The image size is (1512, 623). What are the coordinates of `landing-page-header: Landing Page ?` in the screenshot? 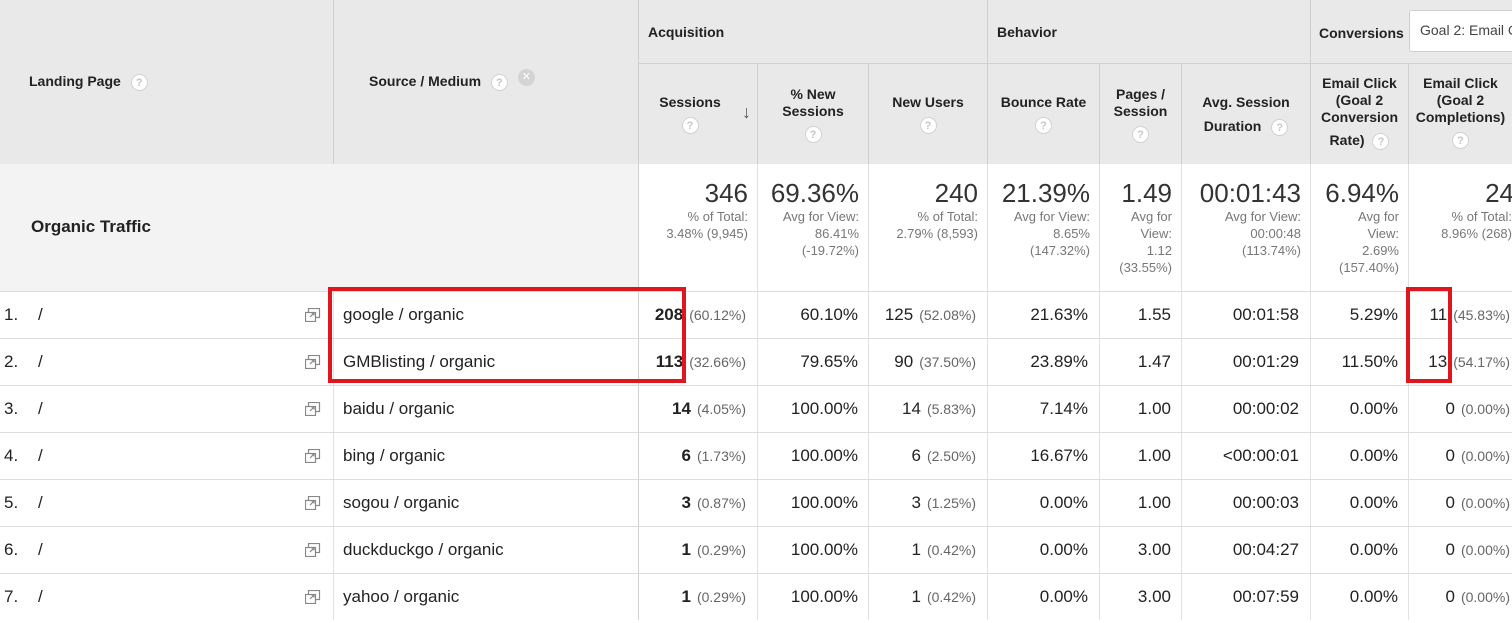 It's located at (167, 82).